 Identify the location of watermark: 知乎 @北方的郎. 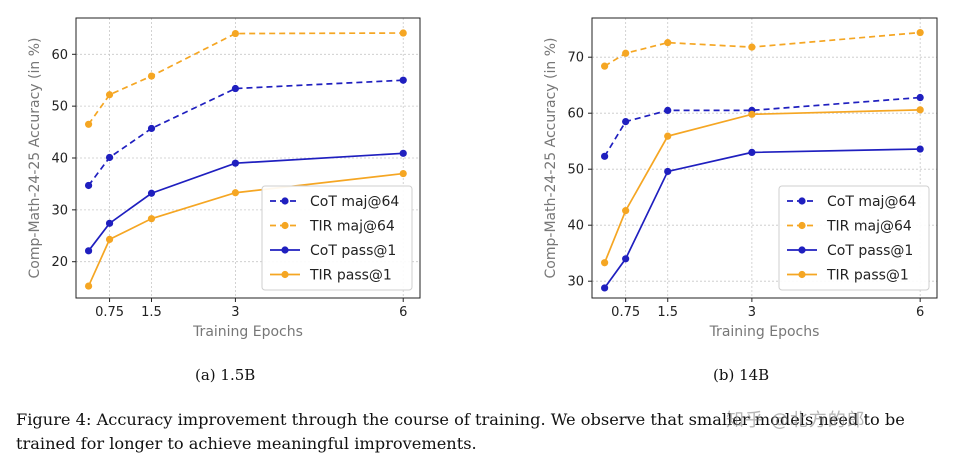
(796, 420).